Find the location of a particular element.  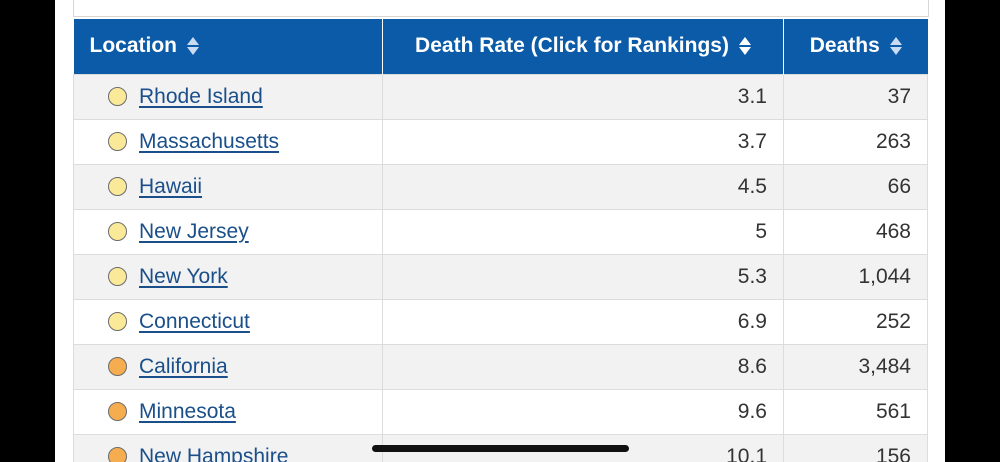

location-cell: California is located at coordinates (228, 366).